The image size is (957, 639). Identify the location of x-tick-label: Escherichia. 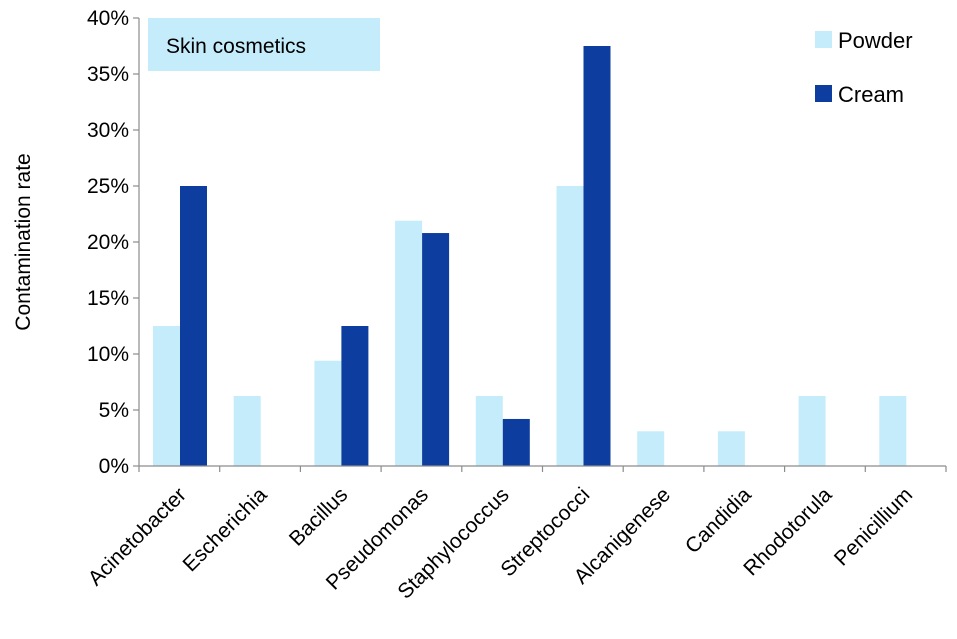
(225, 529).